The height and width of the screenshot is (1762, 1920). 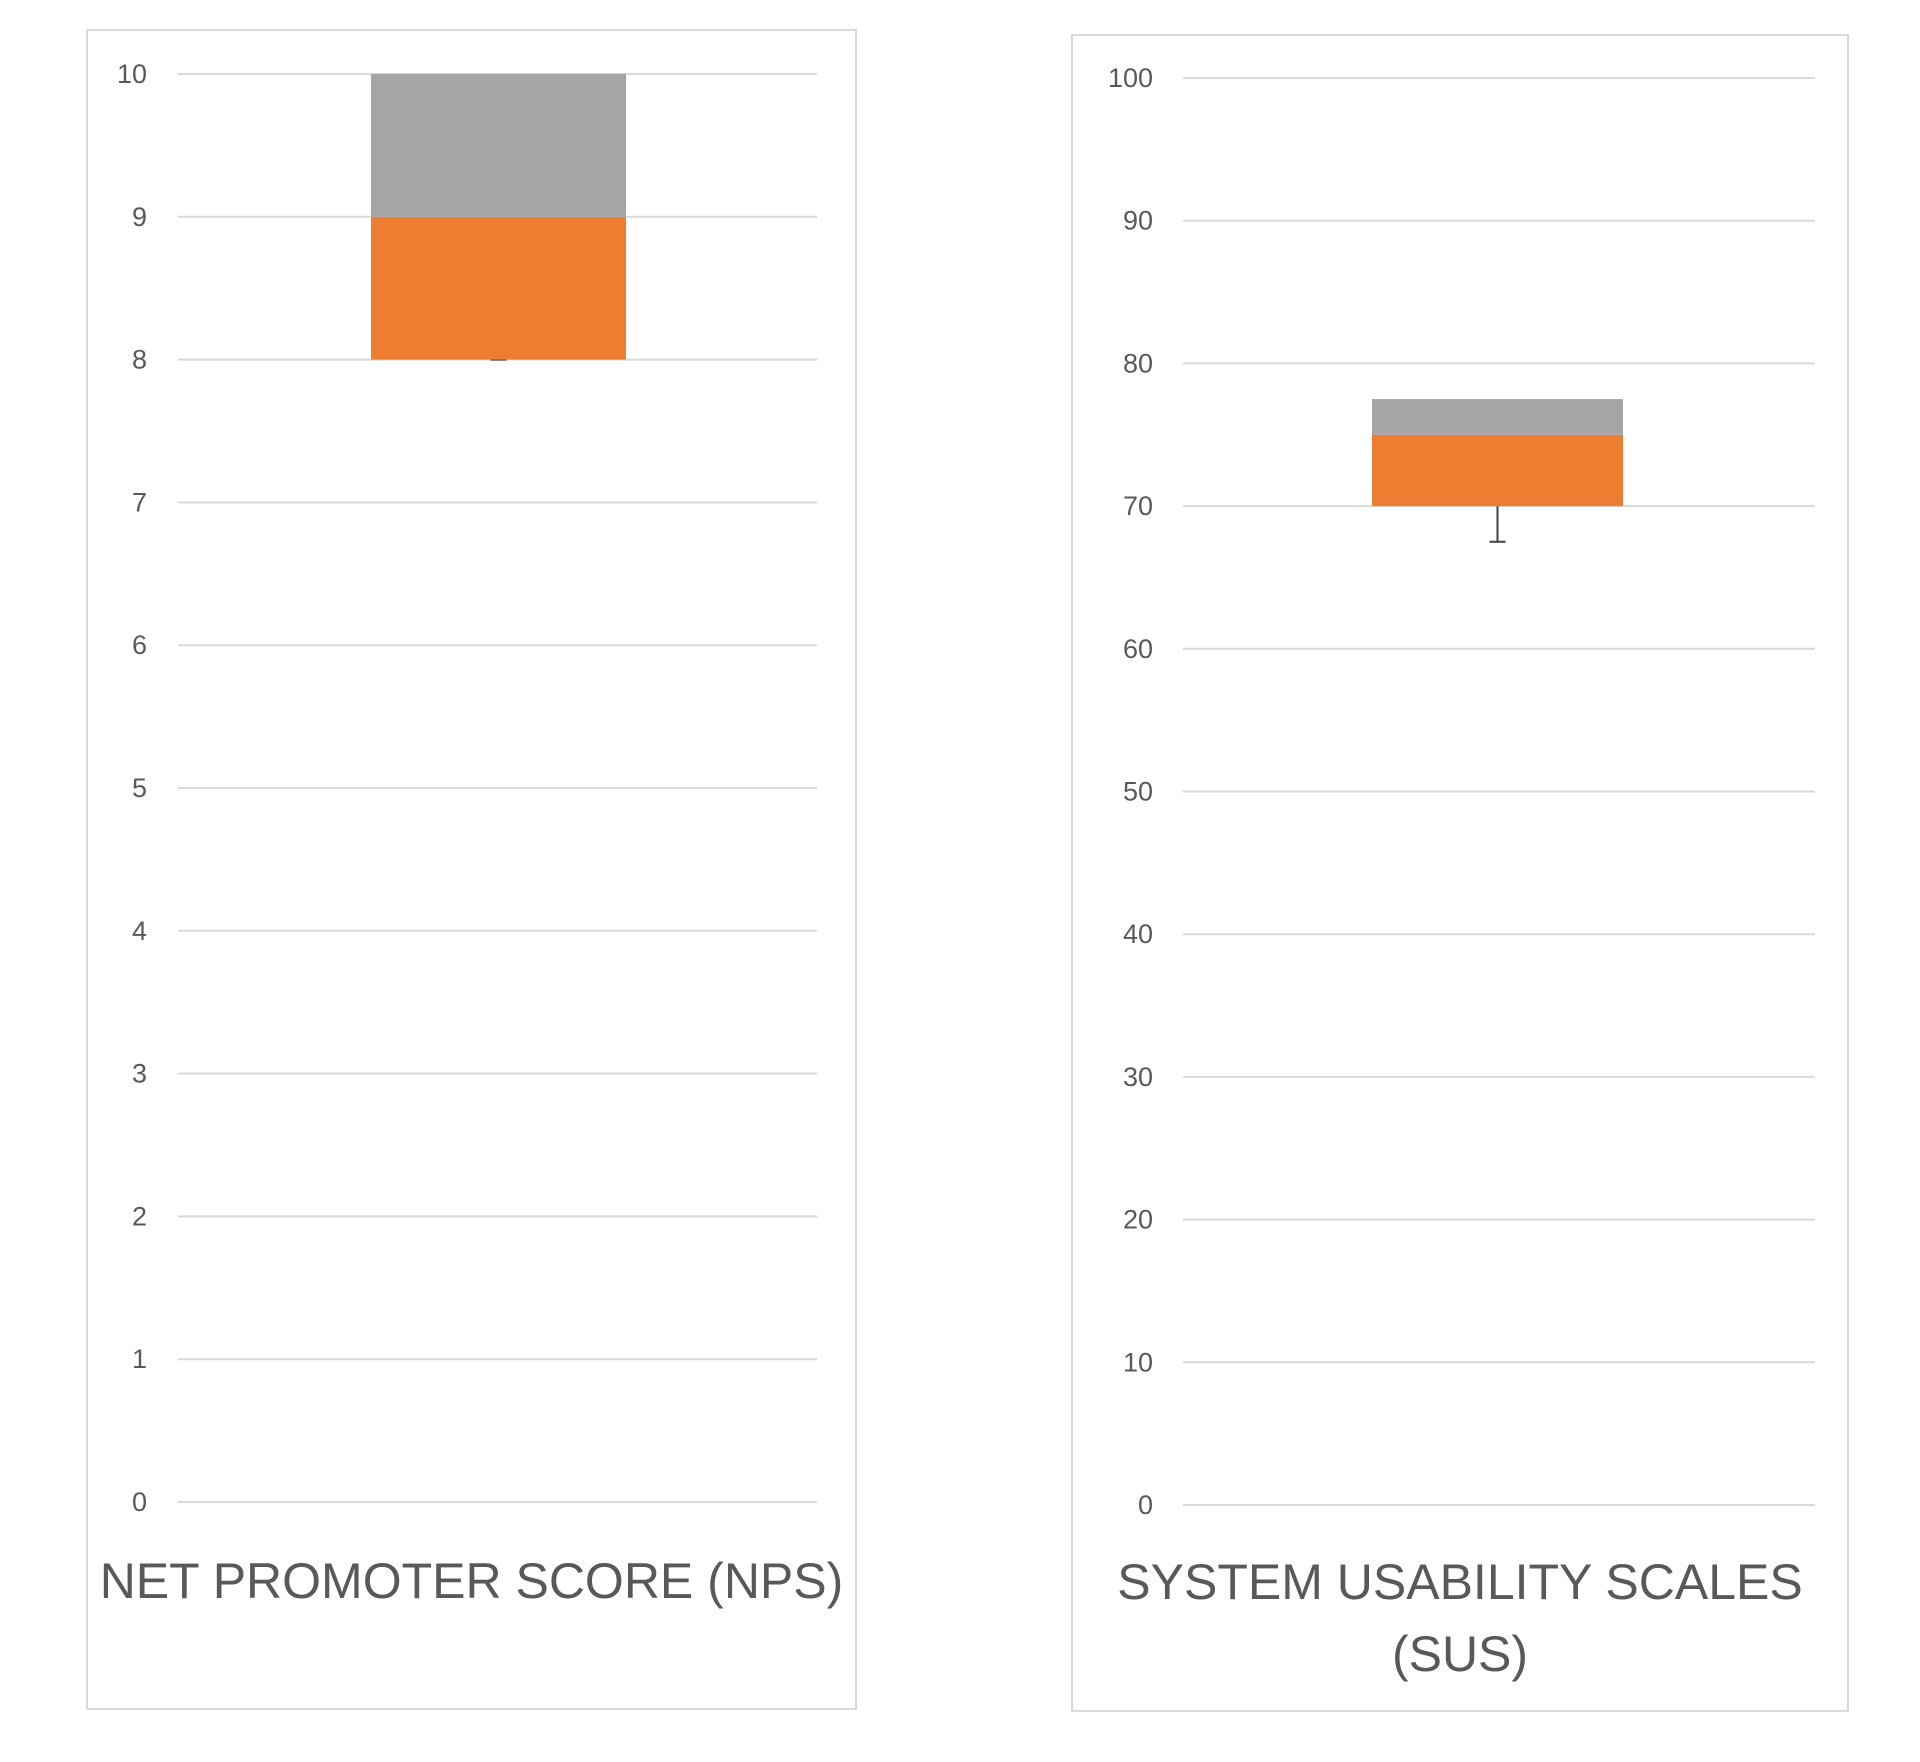 What do you see at coordinates (139, 1502) in the screenshot?
I see `nps-y-tick-label: 0` at bounding box center [139, 1502].